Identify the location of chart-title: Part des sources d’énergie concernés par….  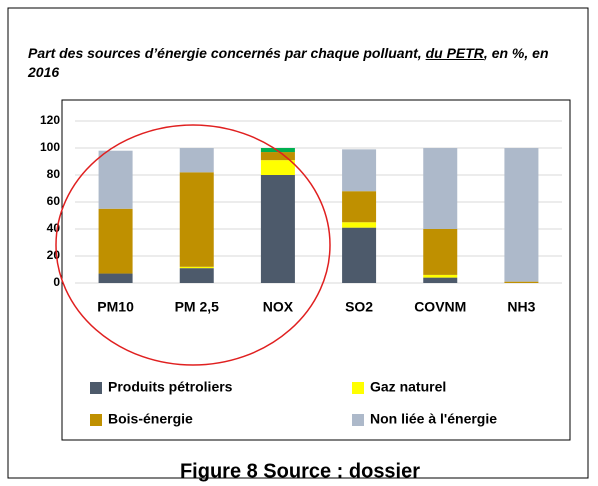
(298, 63).